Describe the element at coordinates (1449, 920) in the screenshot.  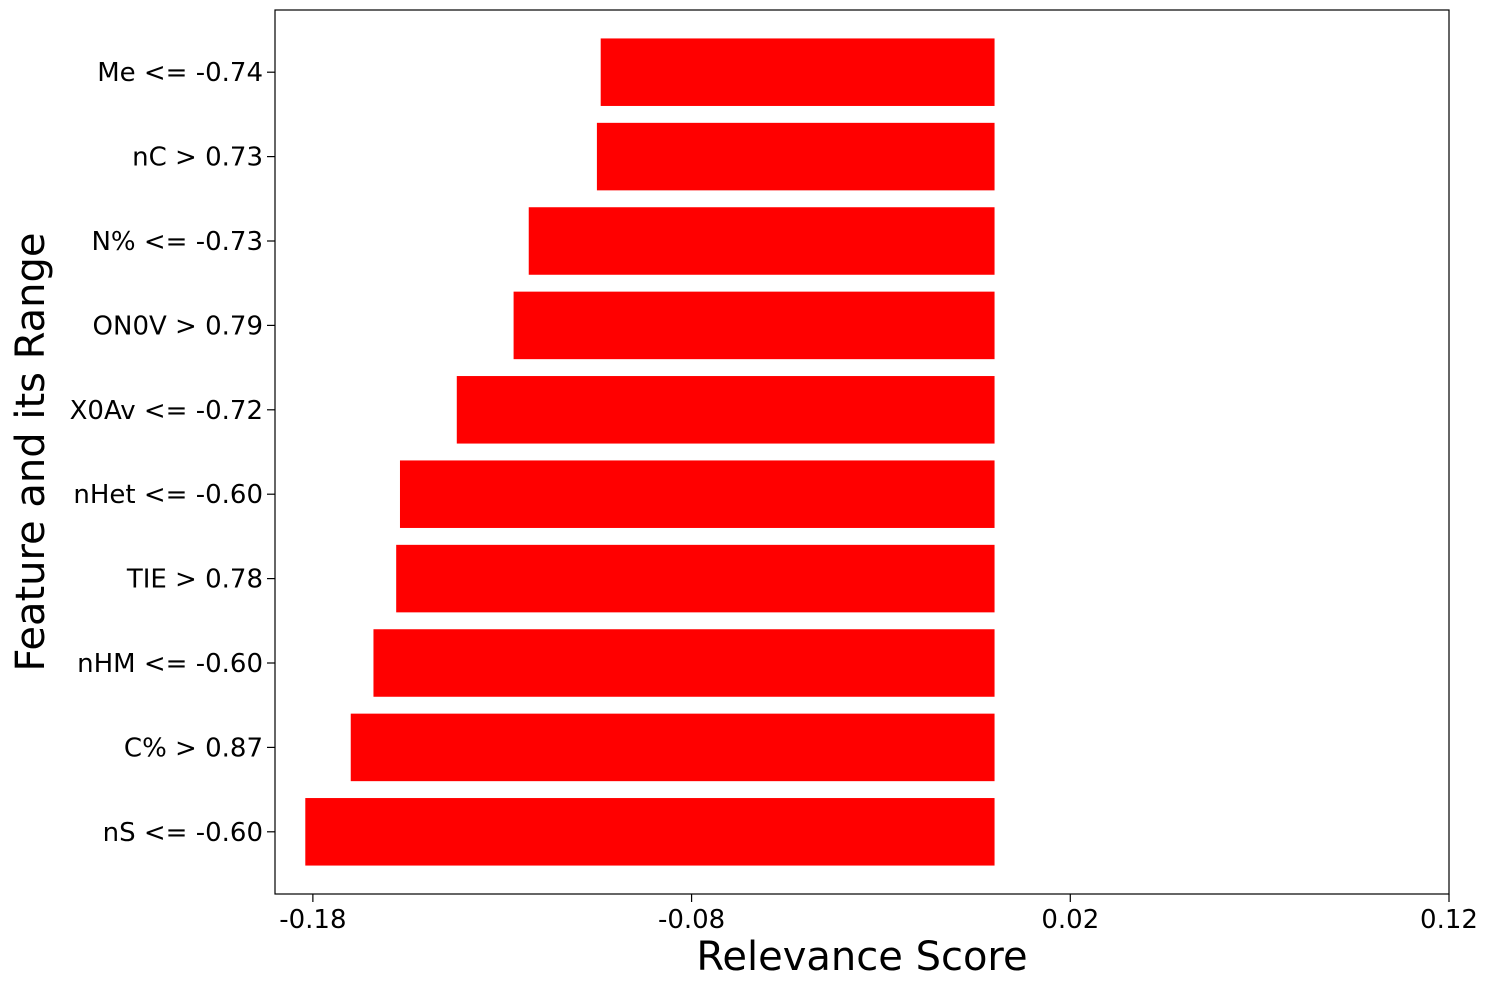
I see `x-tick-label: 0.12` at that location.